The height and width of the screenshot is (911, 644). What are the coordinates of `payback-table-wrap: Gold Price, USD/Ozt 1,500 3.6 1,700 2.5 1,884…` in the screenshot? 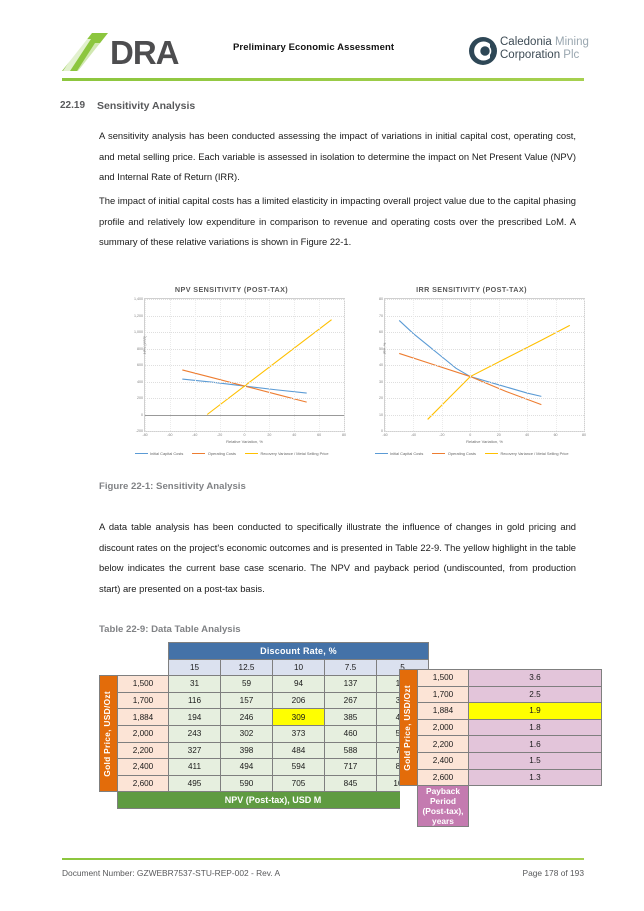 It's located at (500, 748).